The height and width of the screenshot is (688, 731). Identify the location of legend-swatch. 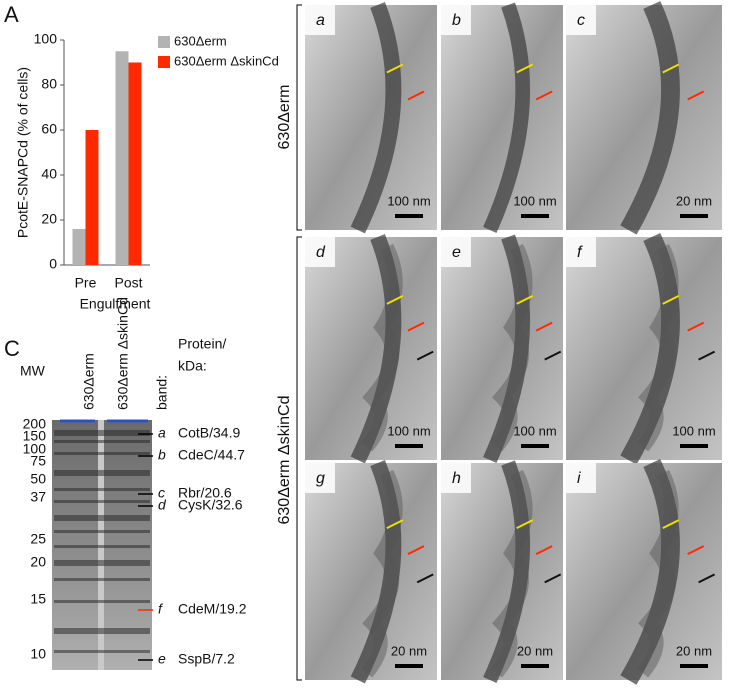
(164, 62).